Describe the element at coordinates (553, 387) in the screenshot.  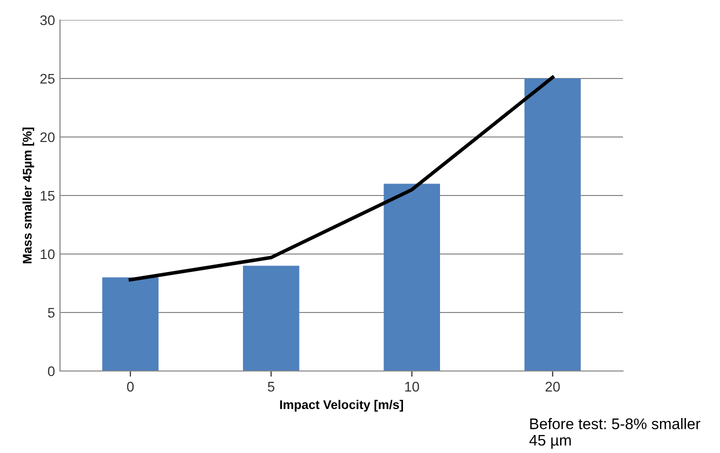
I see `x-tick-label: 20` at that location.